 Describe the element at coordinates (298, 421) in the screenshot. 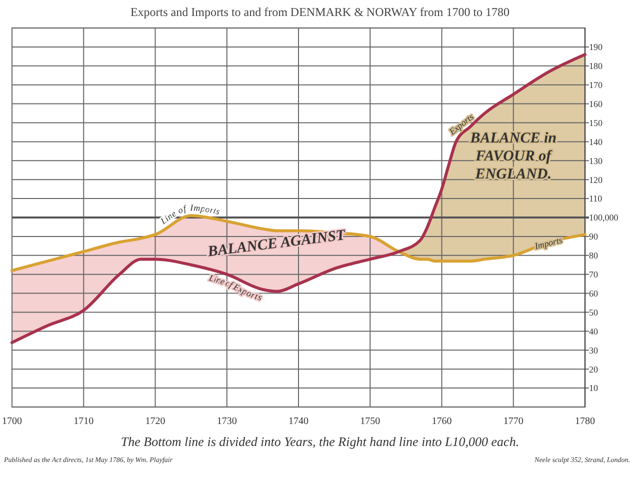

I see `x-tick-label: 1740` at that location.